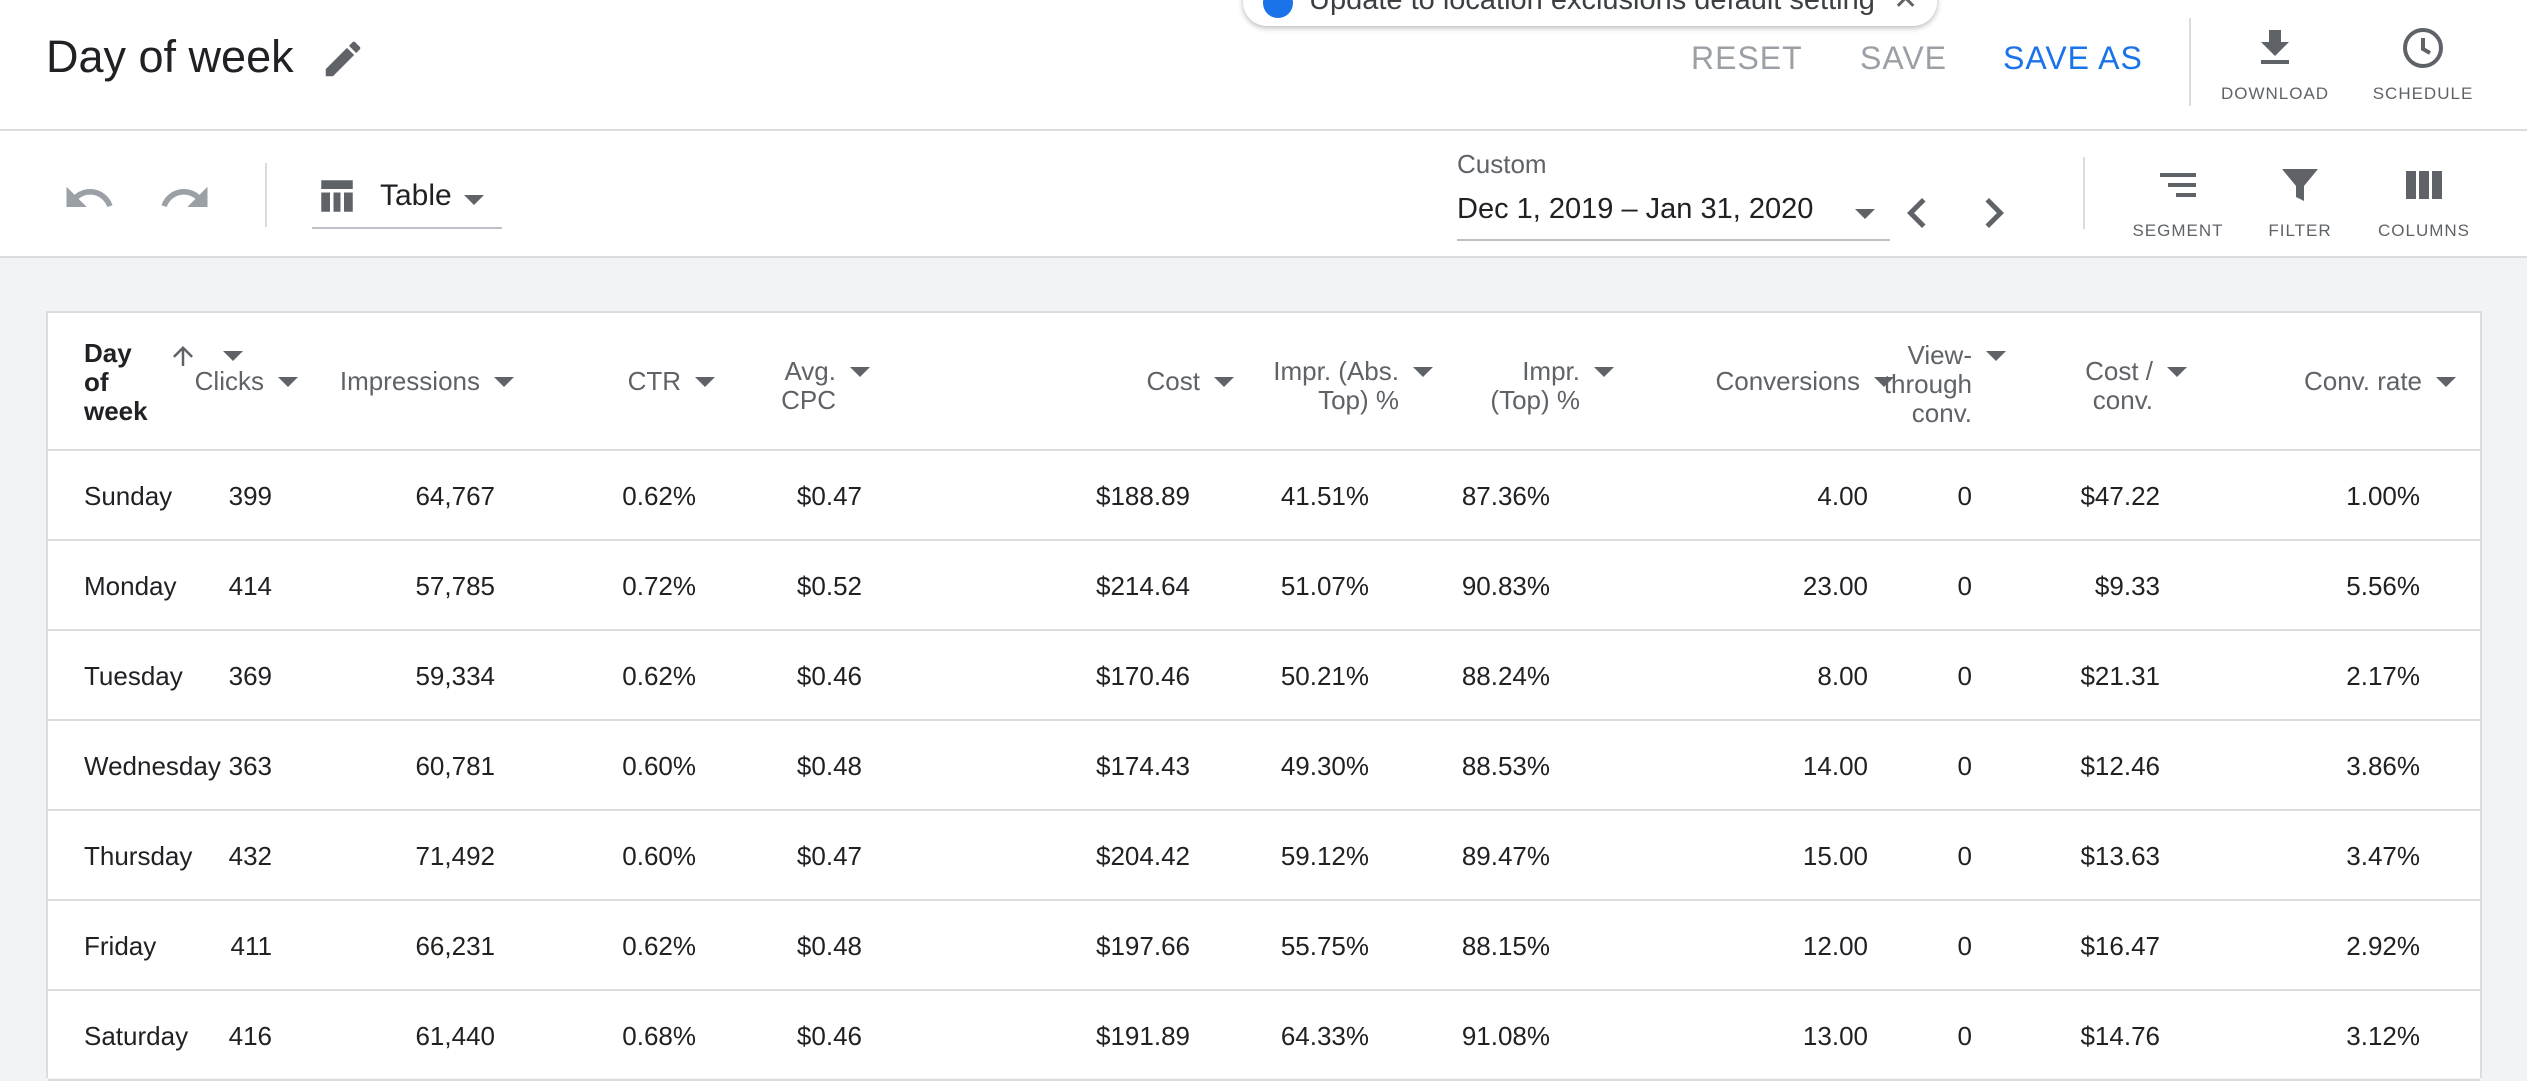  Describe the element at coordinates (2383, 946) in the screenshot. I see `conv-rate-cell: 2.92%` at that location.